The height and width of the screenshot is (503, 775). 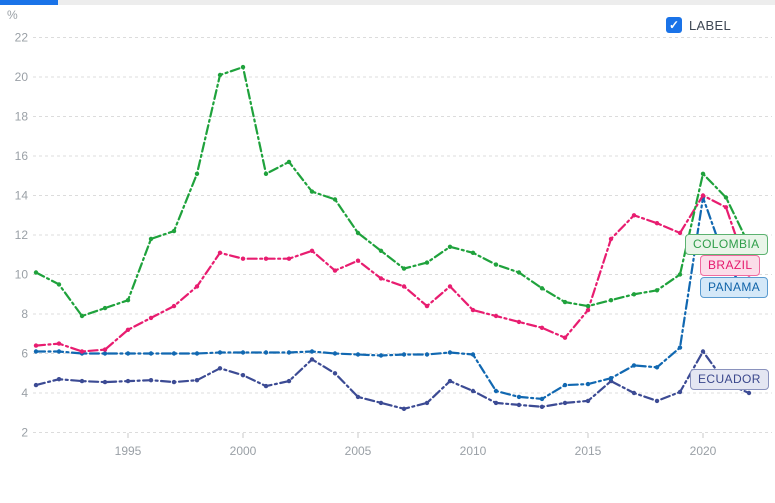 What do you see at coordinates (29, 2) in the screenshot?
I see `progress-bar-fill` at bounding box center [29, 2].